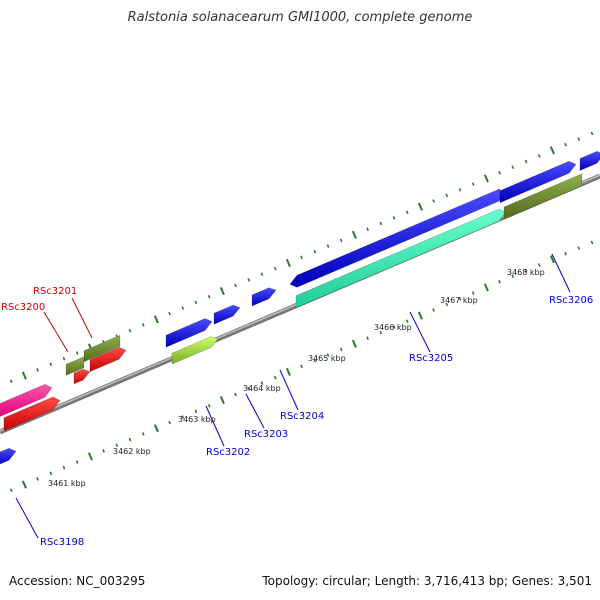 The width and height of the screenshot is (600, 600). What do you see at coordinates (108, 359) in the screenshot?
I see `feature-red-rsc3200` at bounding box center [108, 359].